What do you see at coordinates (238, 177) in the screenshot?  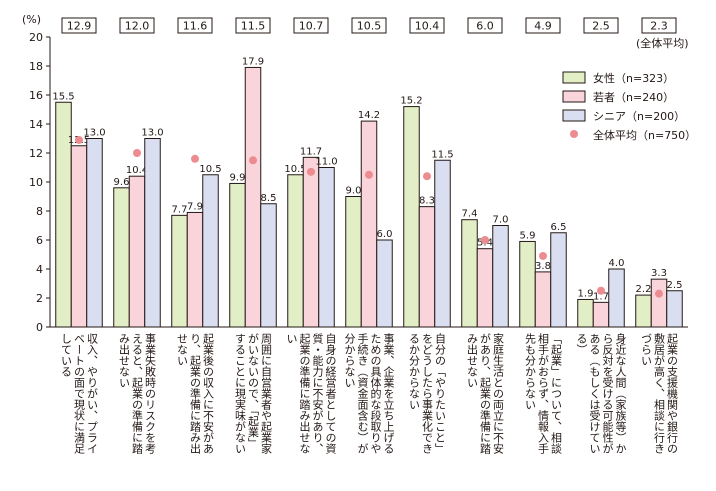 I see `data-label: 9.9` at bounding box center [238, 177].